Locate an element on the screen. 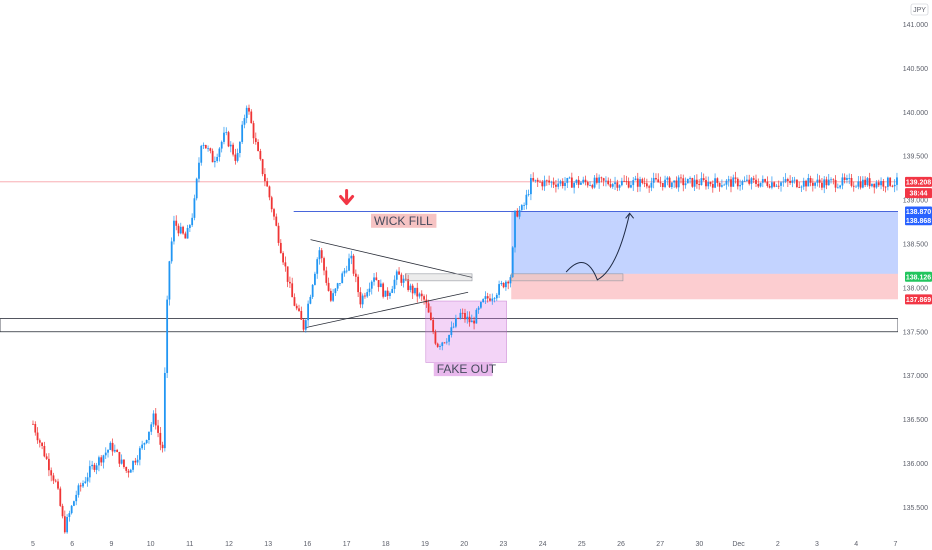  arrow-down-icon is located at coordinates (347, 199).